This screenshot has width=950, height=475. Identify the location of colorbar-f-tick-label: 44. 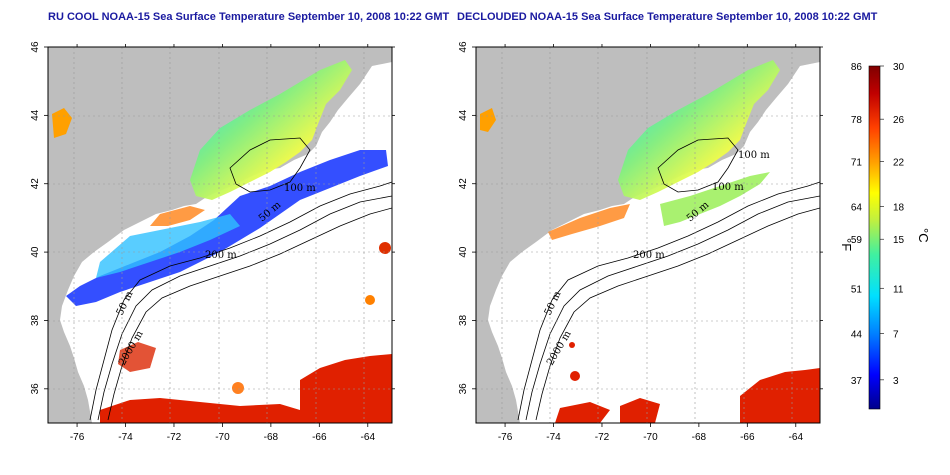
(857, 335).